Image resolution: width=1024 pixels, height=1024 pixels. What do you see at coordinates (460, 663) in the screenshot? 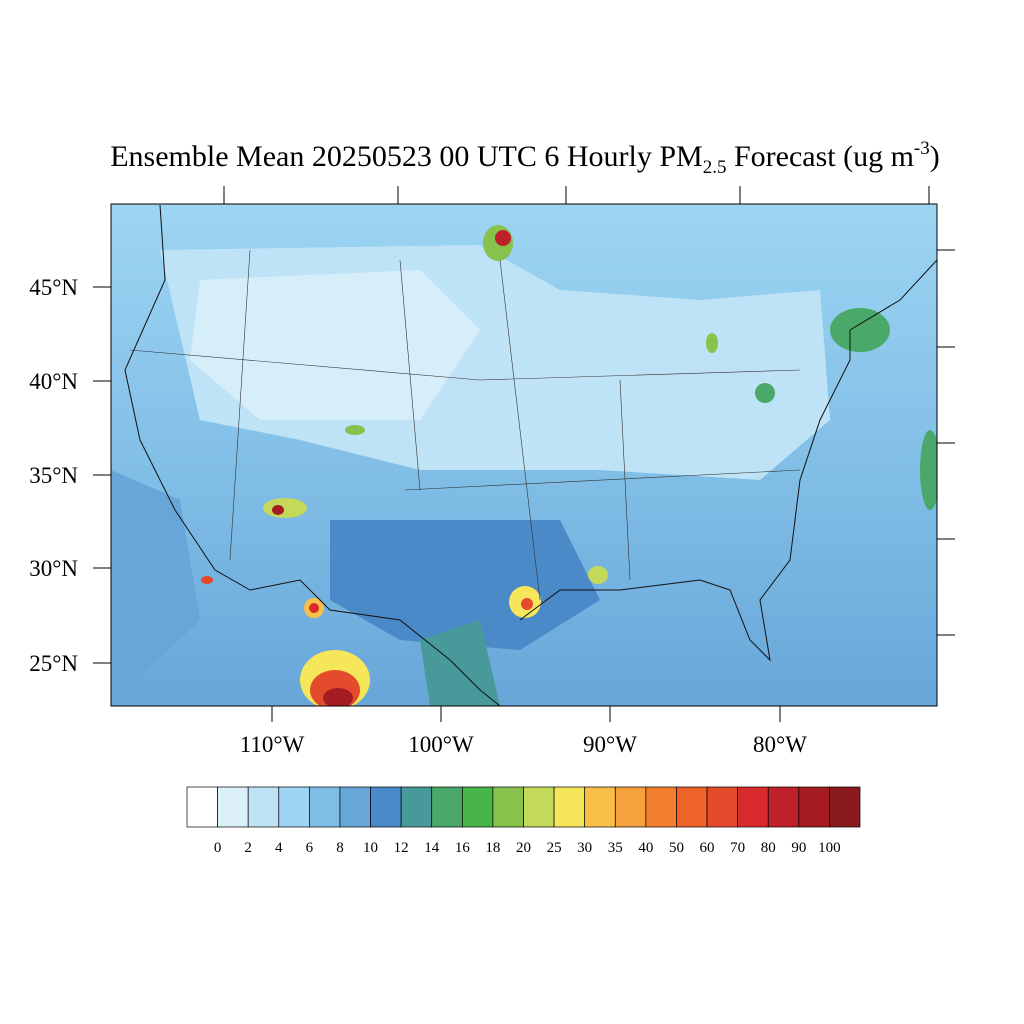
I see `field-teal` at bounding box center [460, 663].